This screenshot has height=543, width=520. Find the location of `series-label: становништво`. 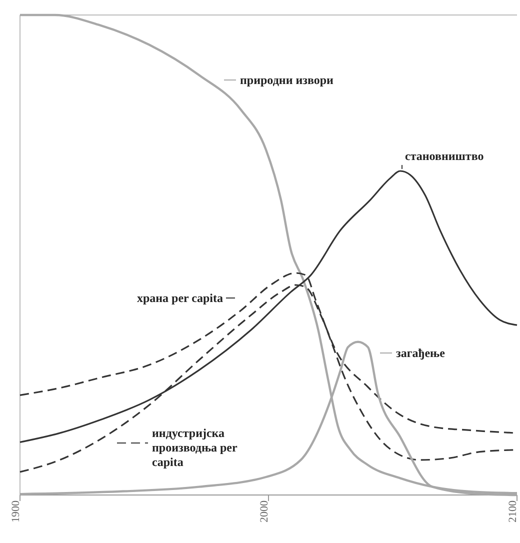

series-label: становништво is located at coordinates (444, 156).